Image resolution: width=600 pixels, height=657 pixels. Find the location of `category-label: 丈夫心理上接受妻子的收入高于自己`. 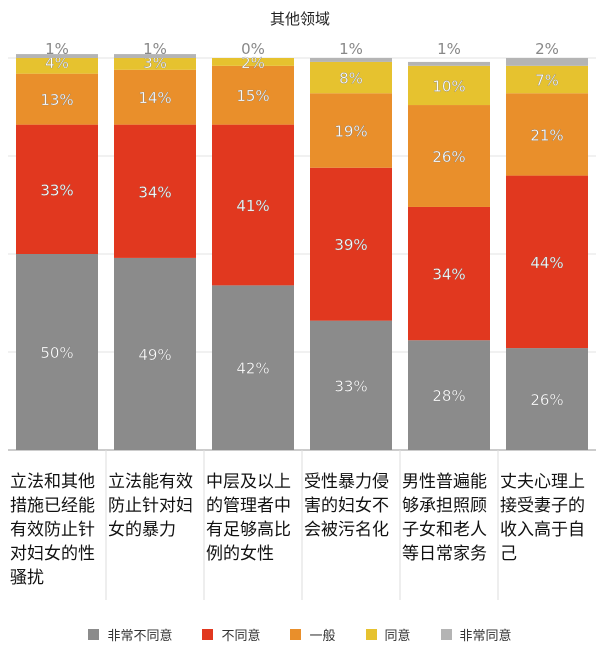

category-label: 丈夫心理上接受妻子的收入高于自己 is located at coordinates (542, 518).